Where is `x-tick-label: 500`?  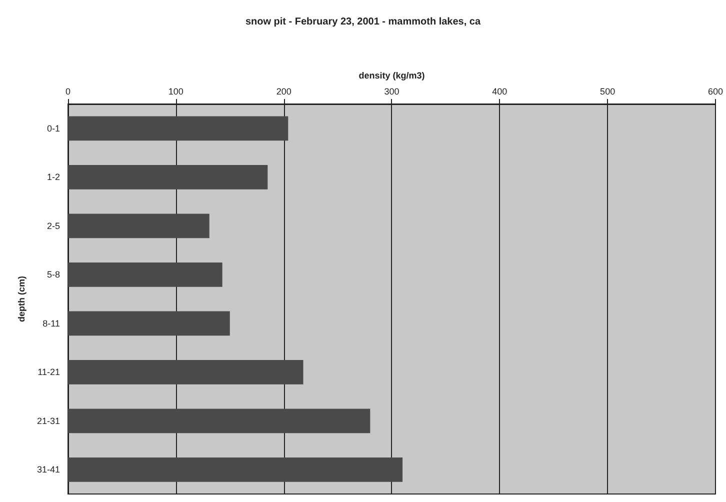 x-tick-label: 500 is located at coordinates (608, 91).